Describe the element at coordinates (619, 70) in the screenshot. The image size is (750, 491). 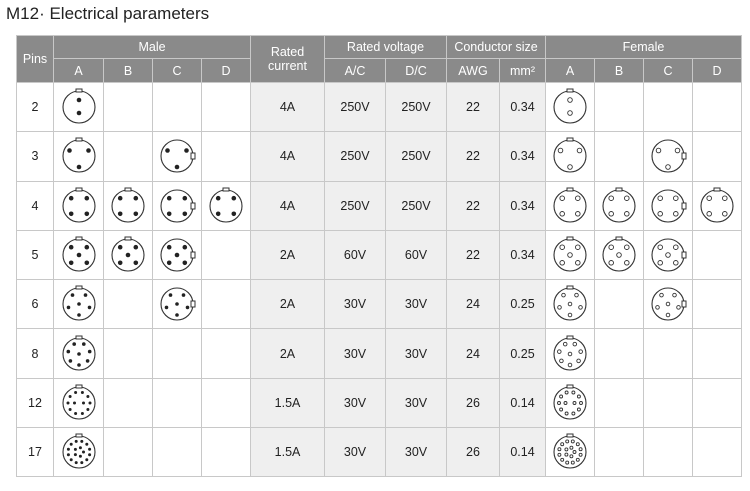
I see `female-code-b: B` at that location.